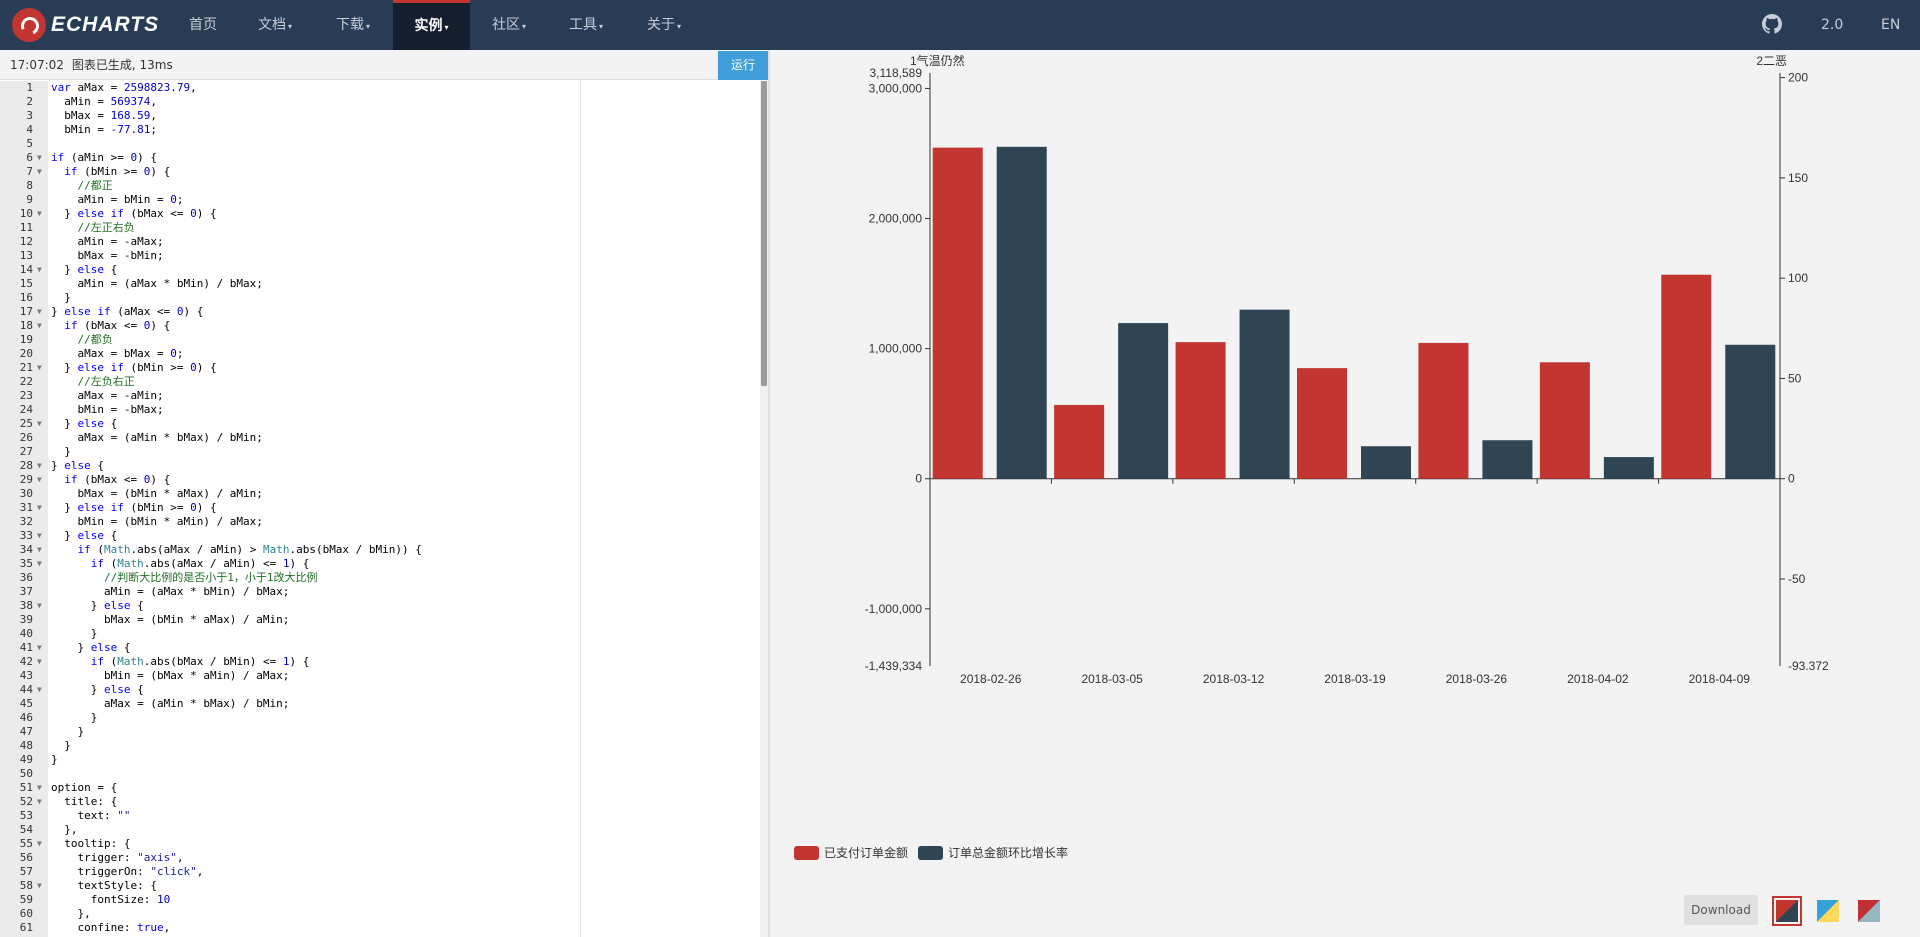 This screenshot has width=1920, height=937. I want to click on legend-label-paid-amount: 已支付订单金额, so click(866, 852).